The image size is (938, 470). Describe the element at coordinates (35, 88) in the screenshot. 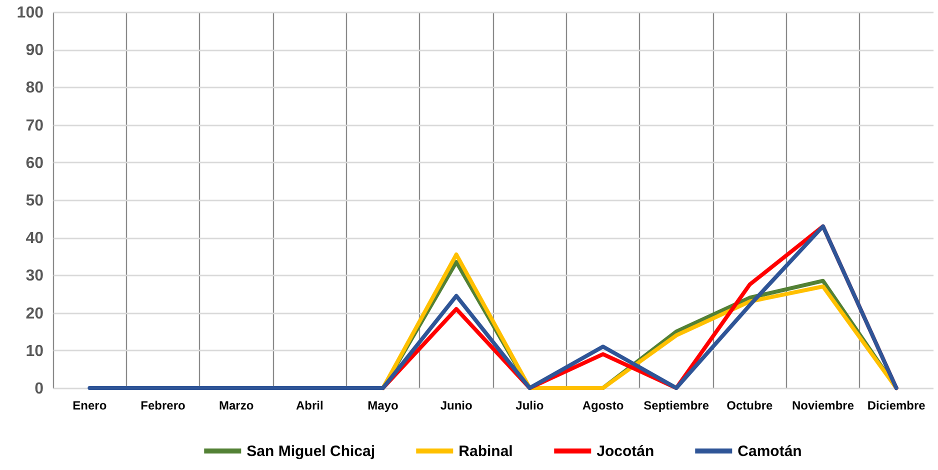

I see `y-tick-label: 80` at that location.